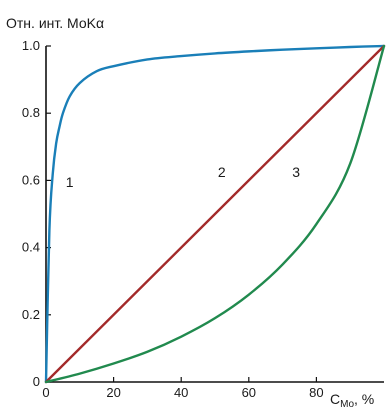 The image size is (392, 410). What do you see at coordinates (335, 399) in the screenshot?
I see `x-axis-title-main: C` at bounding box center [335, 399].